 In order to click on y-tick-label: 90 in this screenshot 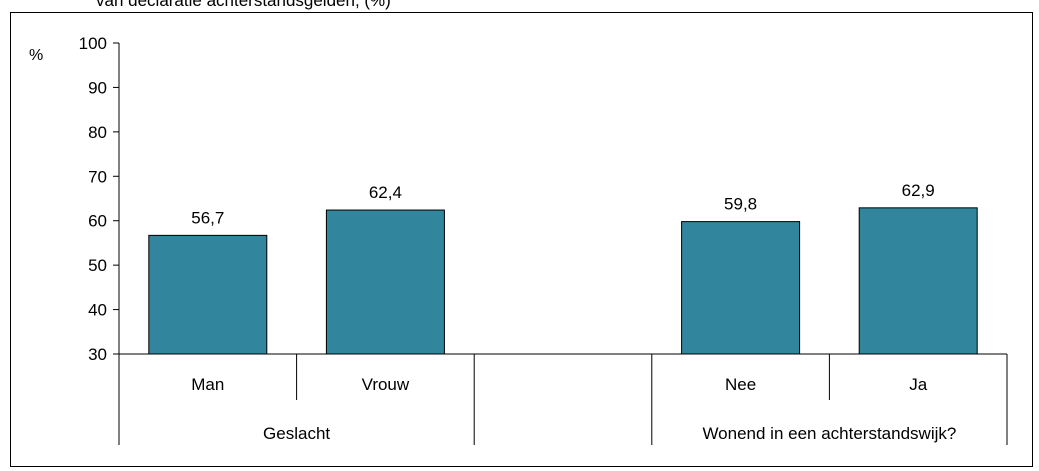, I will do `click(97, 87)`.